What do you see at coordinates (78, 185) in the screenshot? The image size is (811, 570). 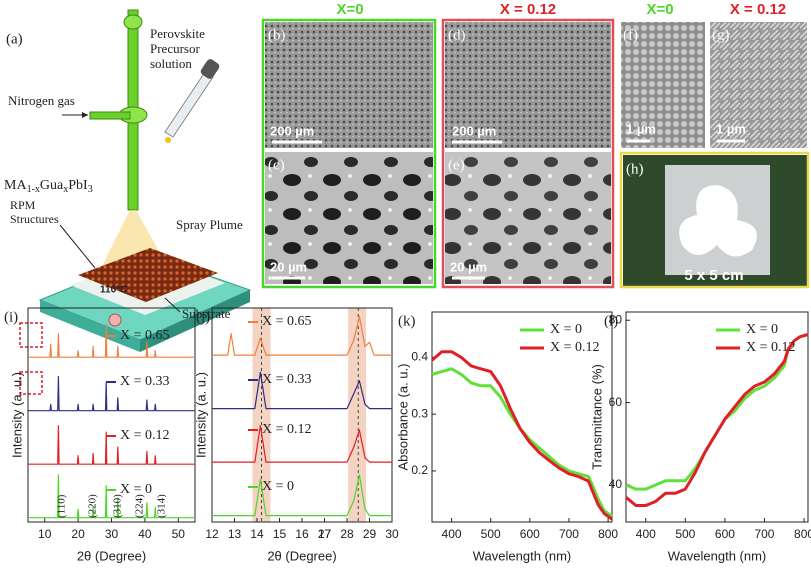 I see `formula-part: PbI` at bounding box center [78, 185].